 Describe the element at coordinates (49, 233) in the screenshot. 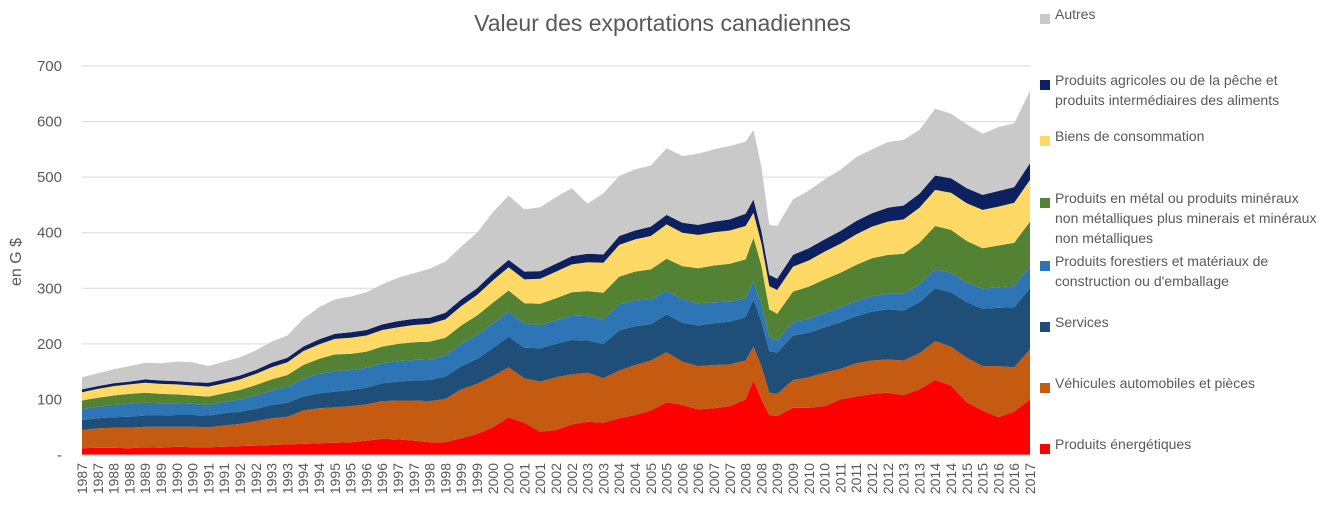

I see `y-tick-label: 400` at that location.